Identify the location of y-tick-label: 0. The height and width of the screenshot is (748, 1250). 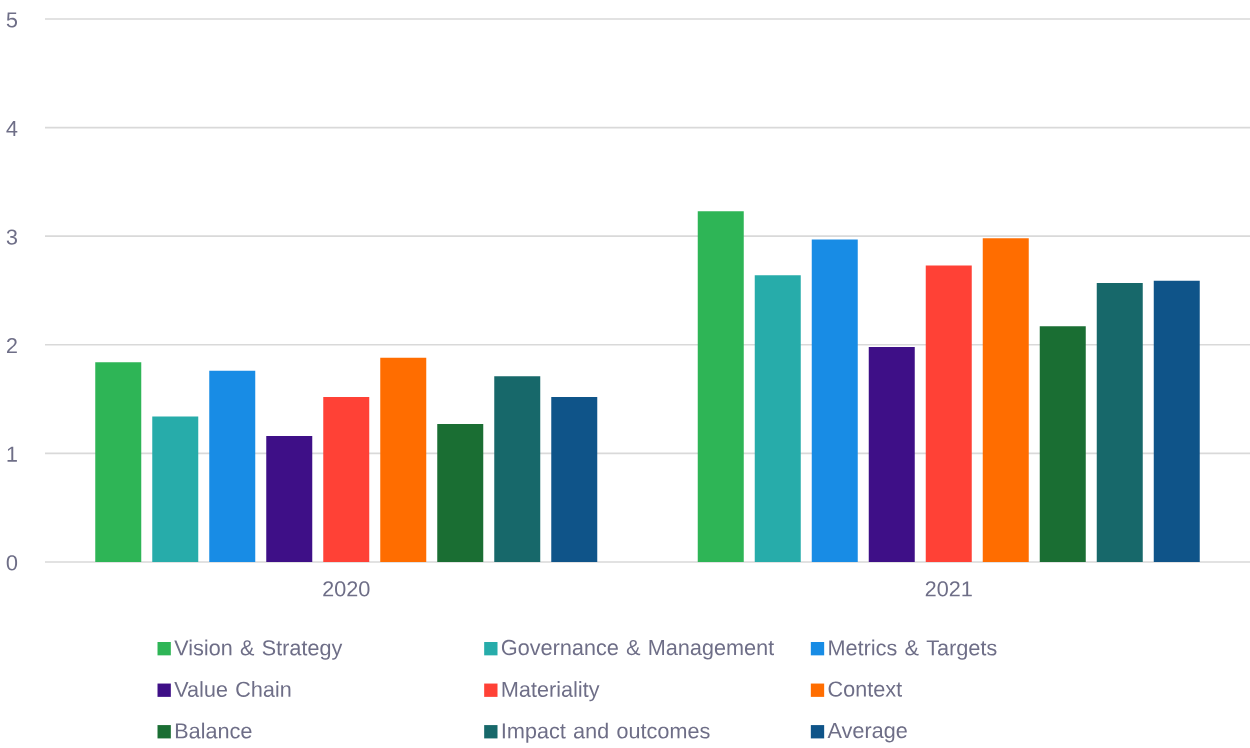
(12, 563).